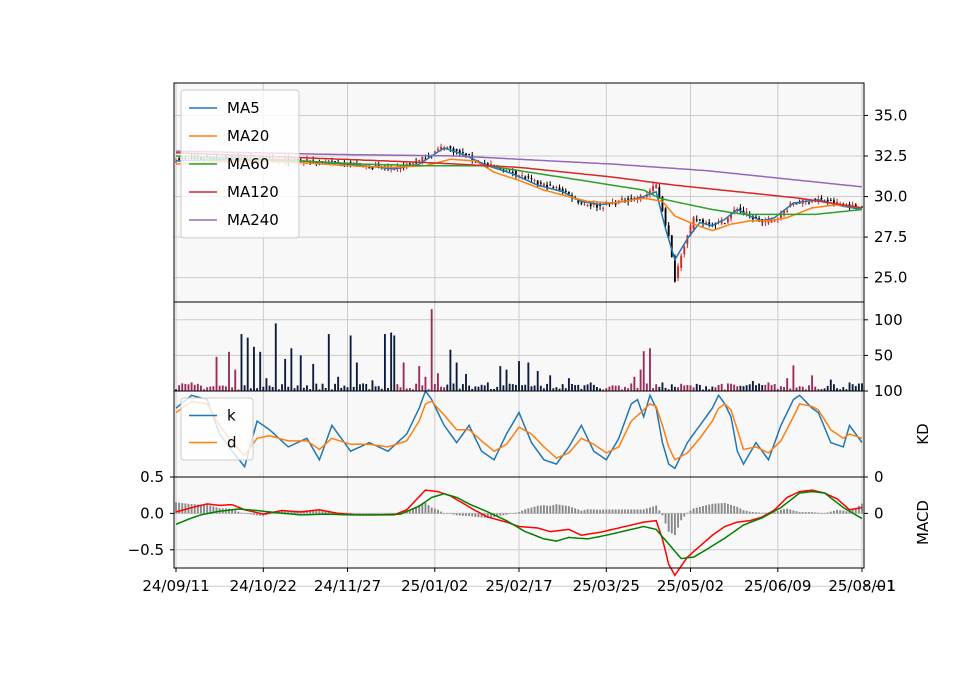 The height and width of the screenshot is (694, 960). Describe the element at coordinates (243, 108) in the screenshot. I see `legend-label-ma5: MA5` at that location.